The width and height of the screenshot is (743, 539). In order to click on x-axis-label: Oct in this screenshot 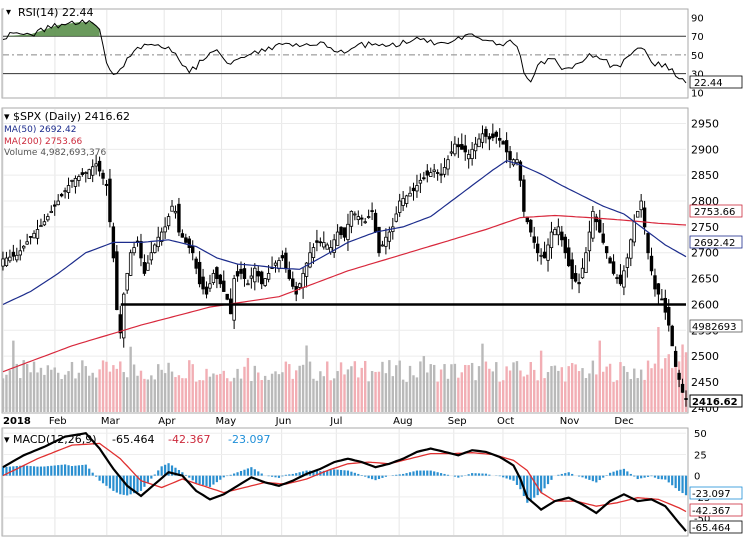, I will do `click(505, 421)`.